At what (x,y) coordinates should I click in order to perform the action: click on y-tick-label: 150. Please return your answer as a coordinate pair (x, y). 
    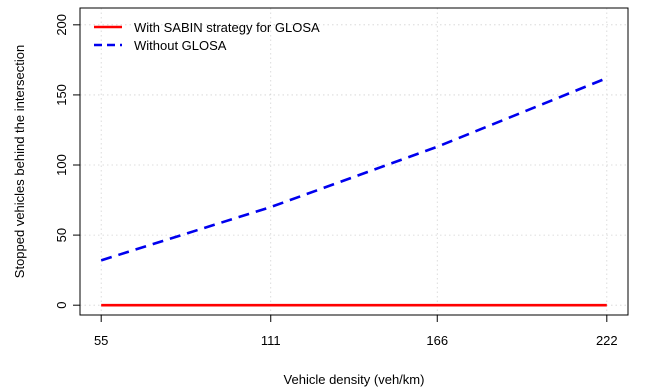
    Looking at the image, I should click on (61, 95).